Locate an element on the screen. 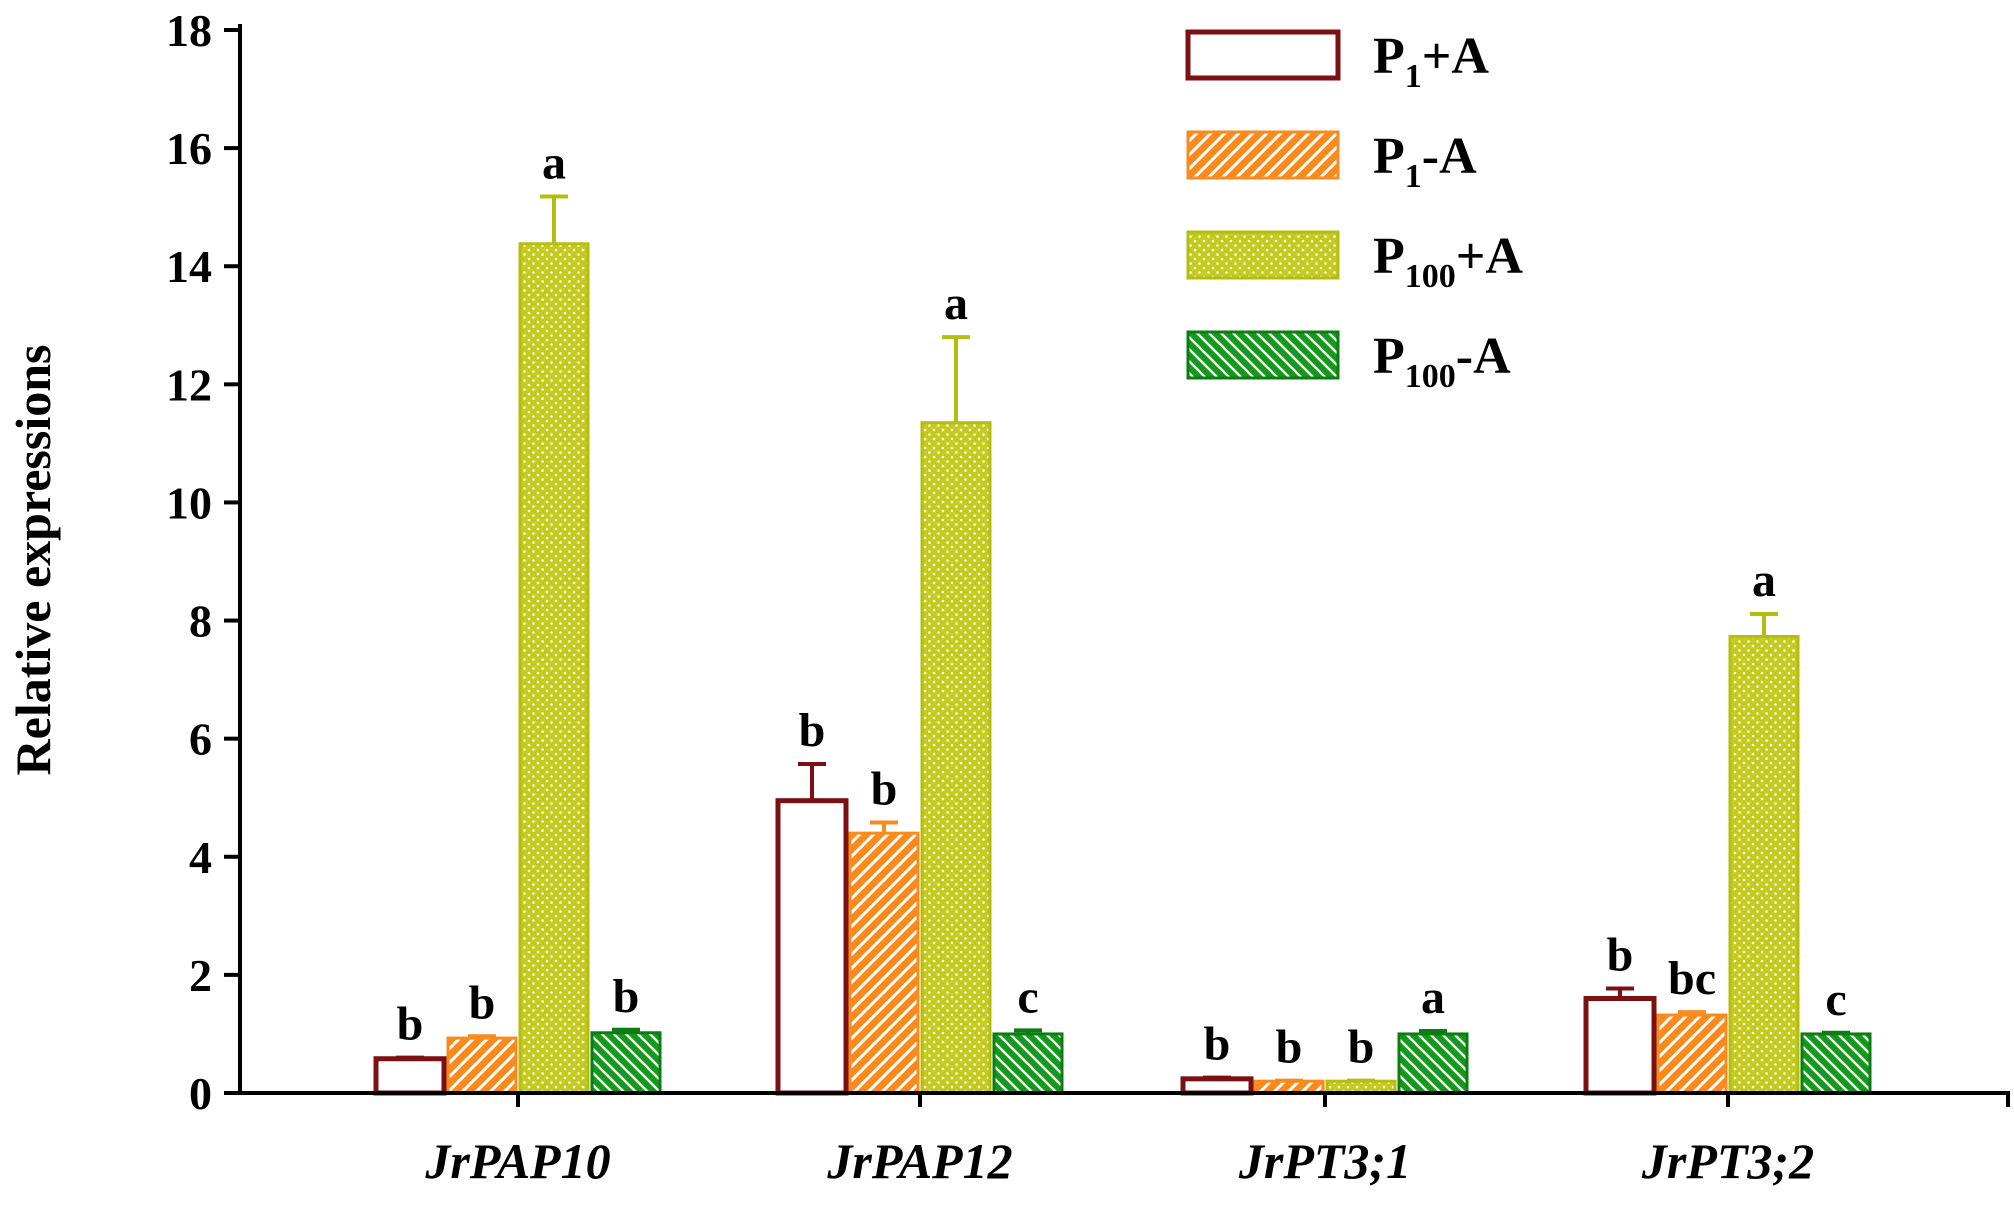 The image size is (2014, 1214). legend-item: P1-A is located at coordinates (1331, 161).